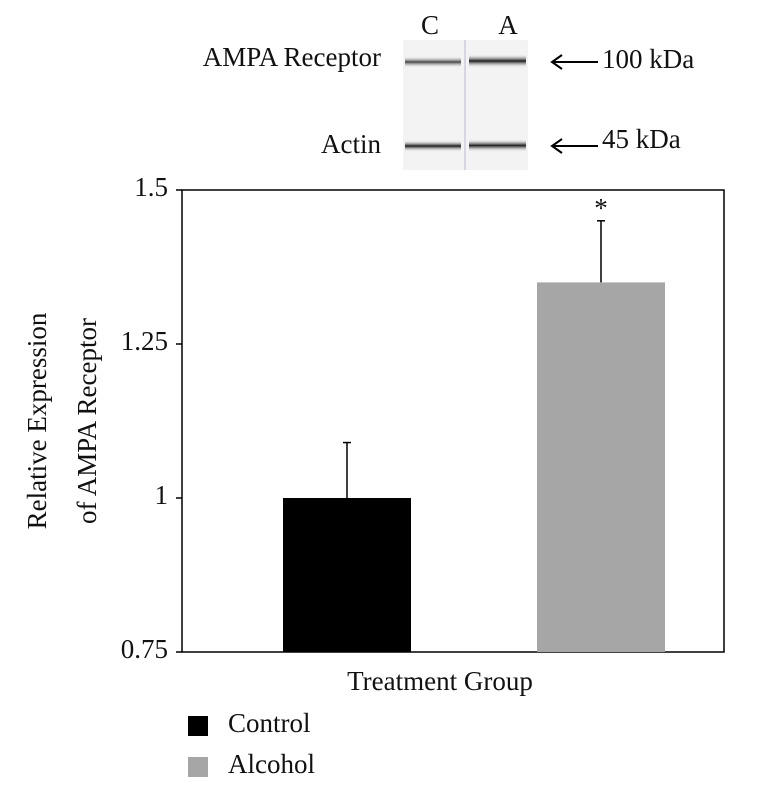  Describe the element at coordinates (465, 105) in the screenshot. I see `blot-image` at that location.